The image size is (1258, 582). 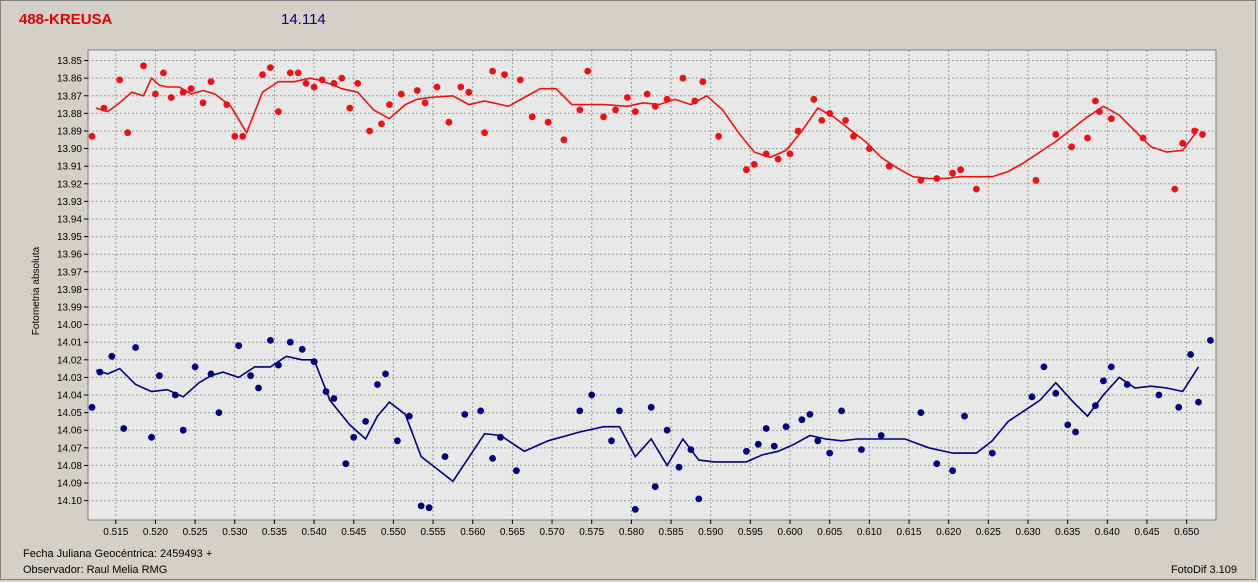 I want to click on y-tick-label: 14.01, so click(x=69, y=343).